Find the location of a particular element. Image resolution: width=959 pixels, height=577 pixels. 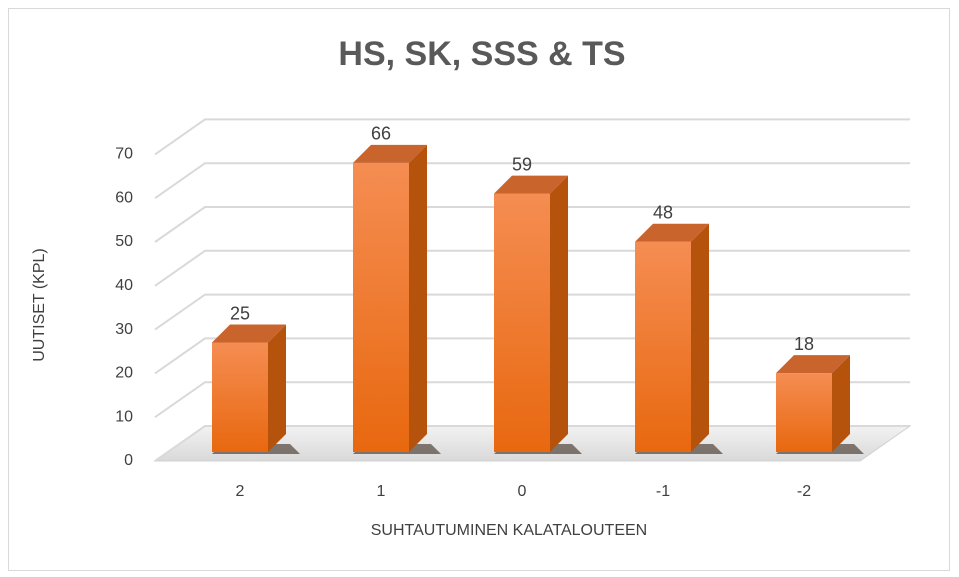

x-tick-label: 1 is located at coordinates (381, 491).